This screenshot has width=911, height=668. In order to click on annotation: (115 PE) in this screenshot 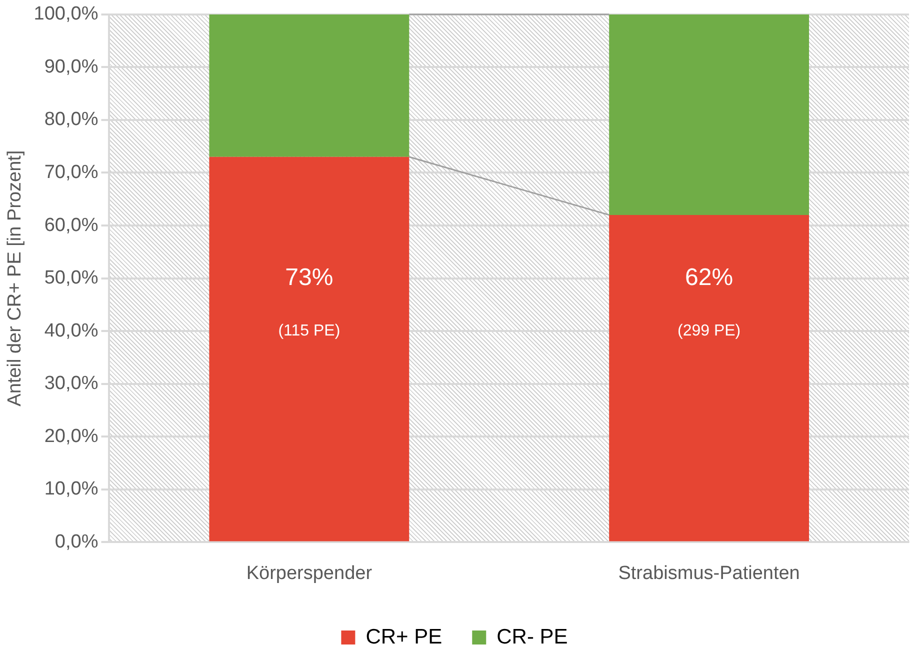, I will do `click(309, 331)`.